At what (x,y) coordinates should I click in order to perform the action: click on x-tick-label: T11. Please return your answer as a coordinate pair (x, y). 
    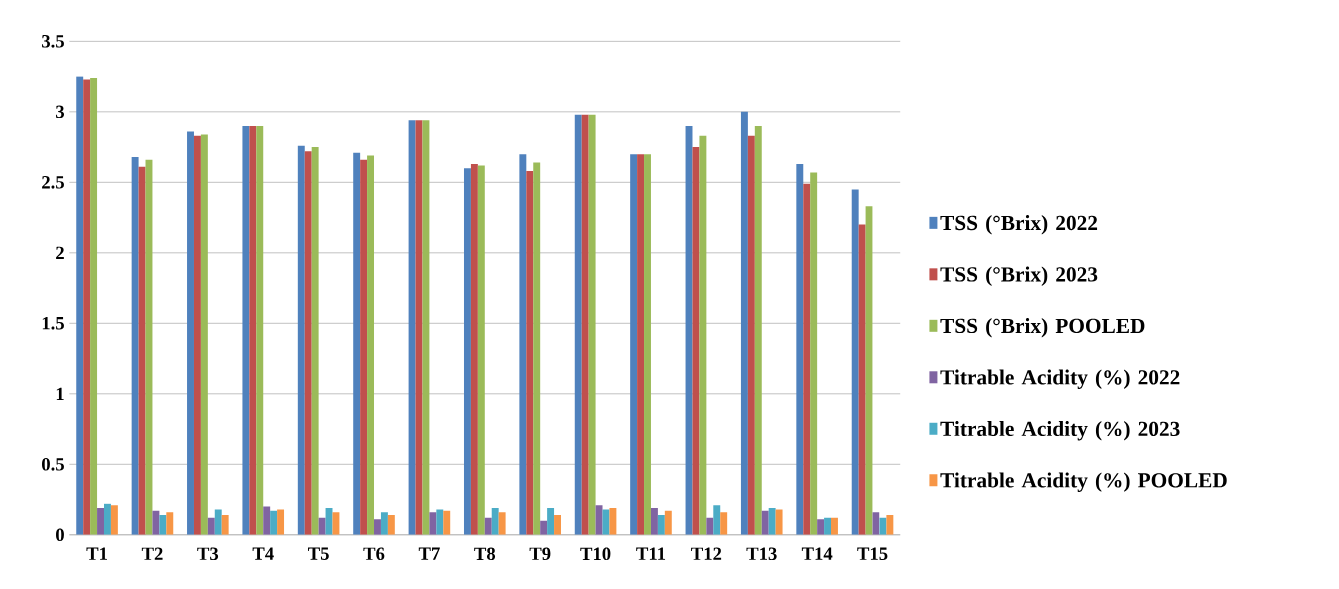
    Looking at the image, I should click on (651, 553).